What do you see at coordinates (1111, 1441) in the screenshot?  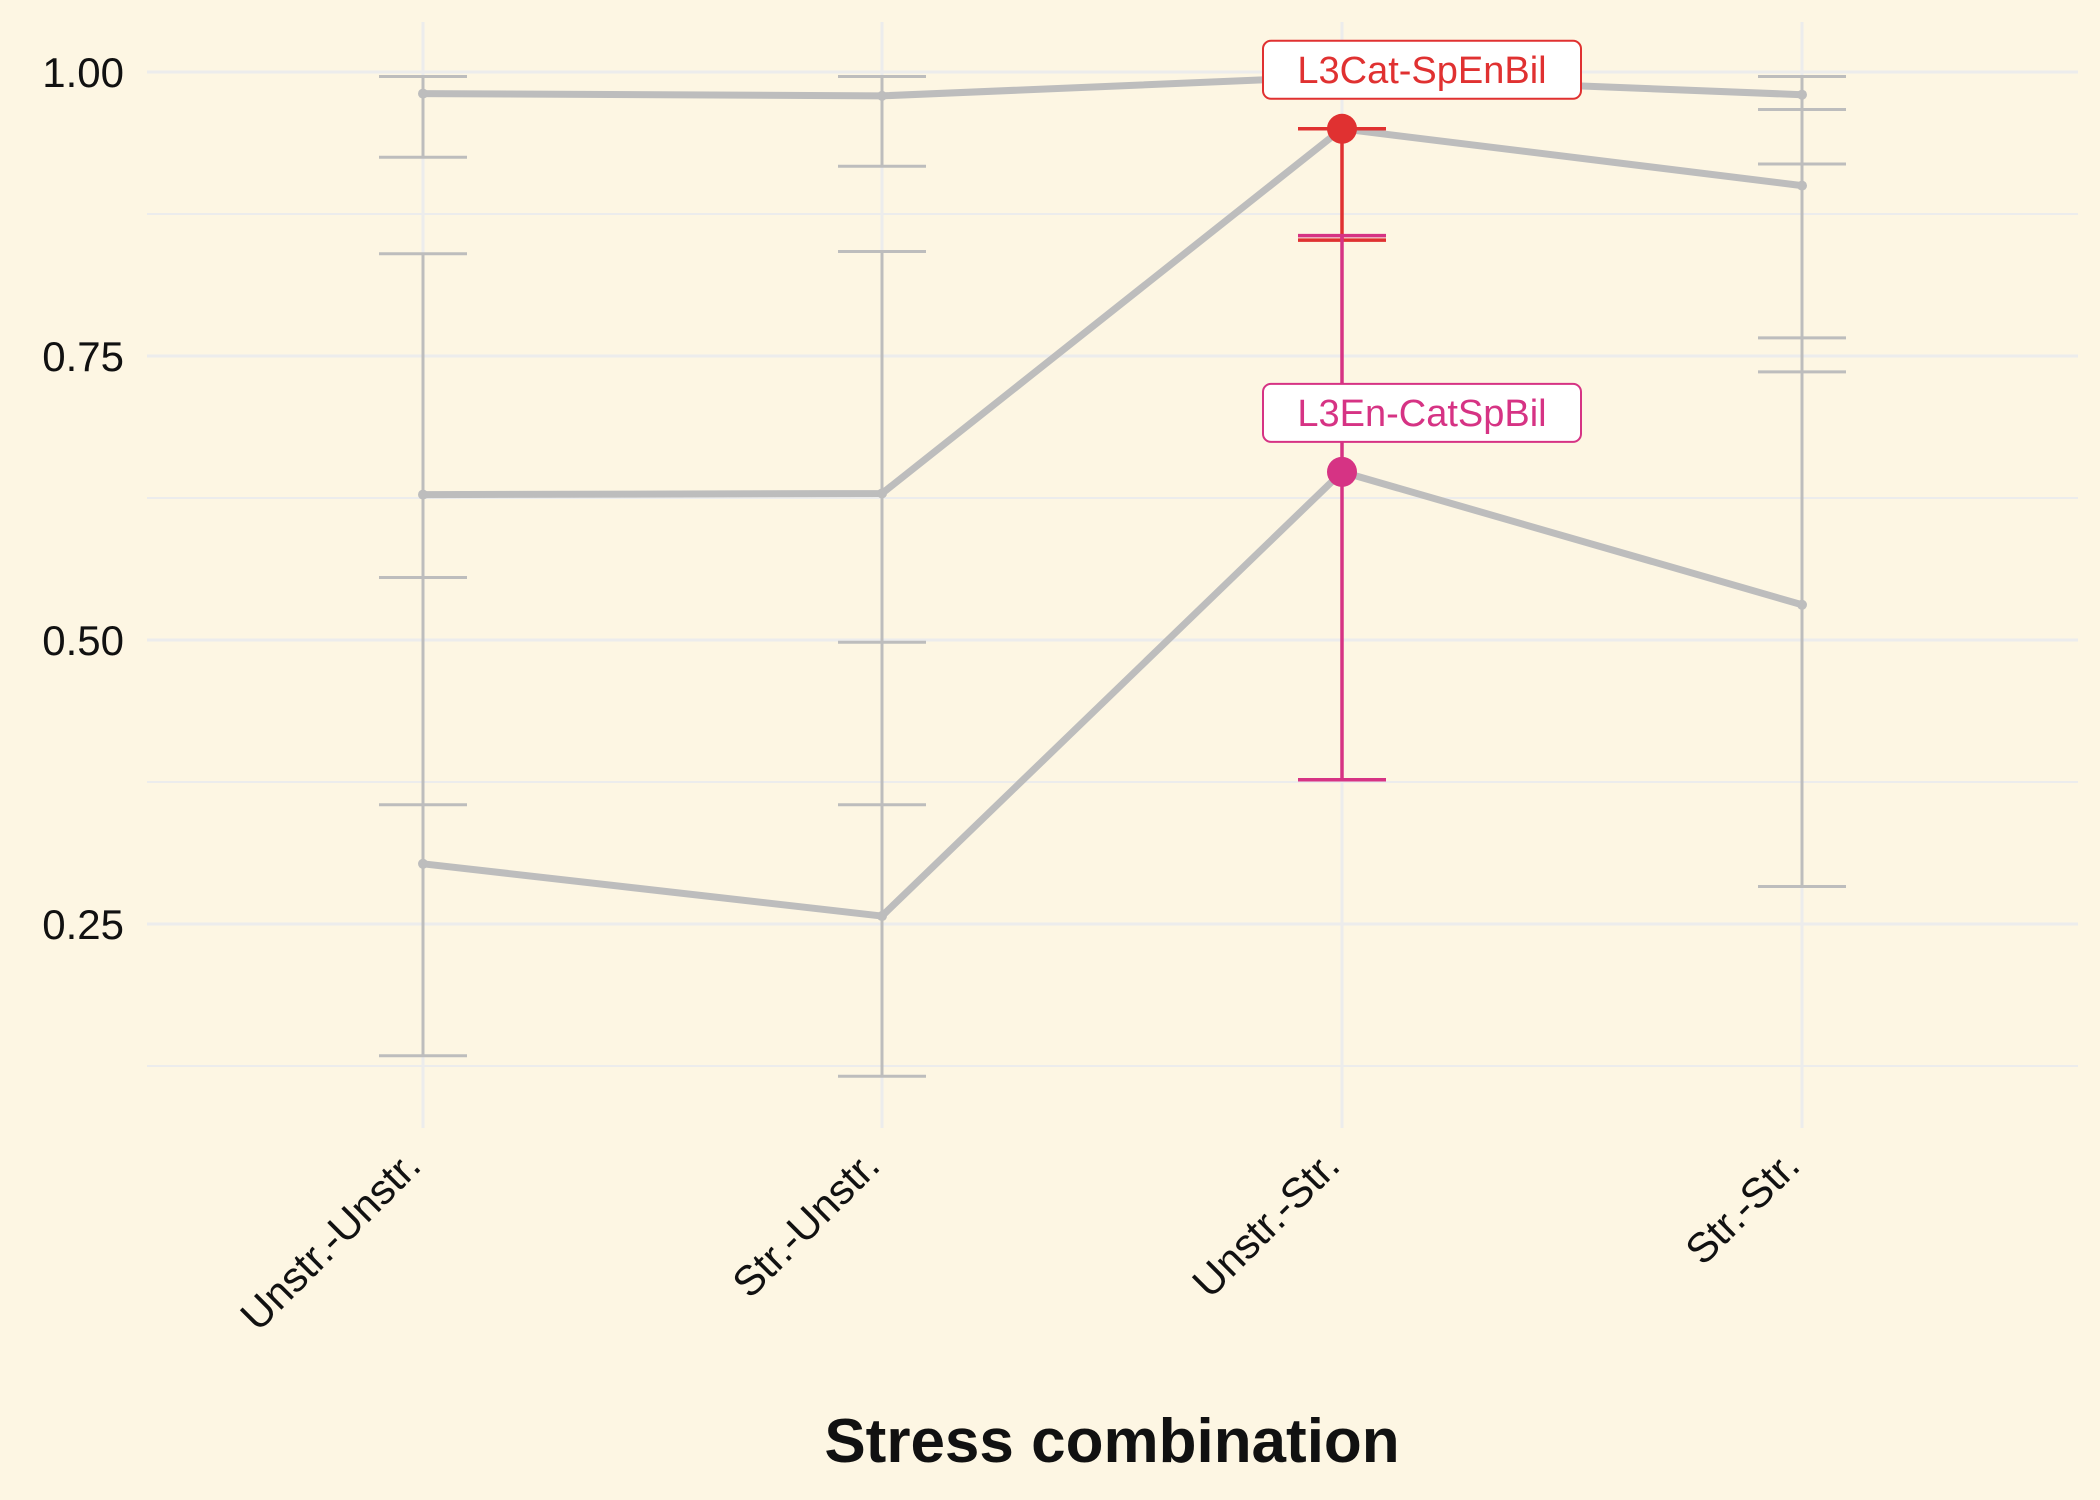 I see `x-axis-title: Stress combination` at bounding box center [1111, 1441].